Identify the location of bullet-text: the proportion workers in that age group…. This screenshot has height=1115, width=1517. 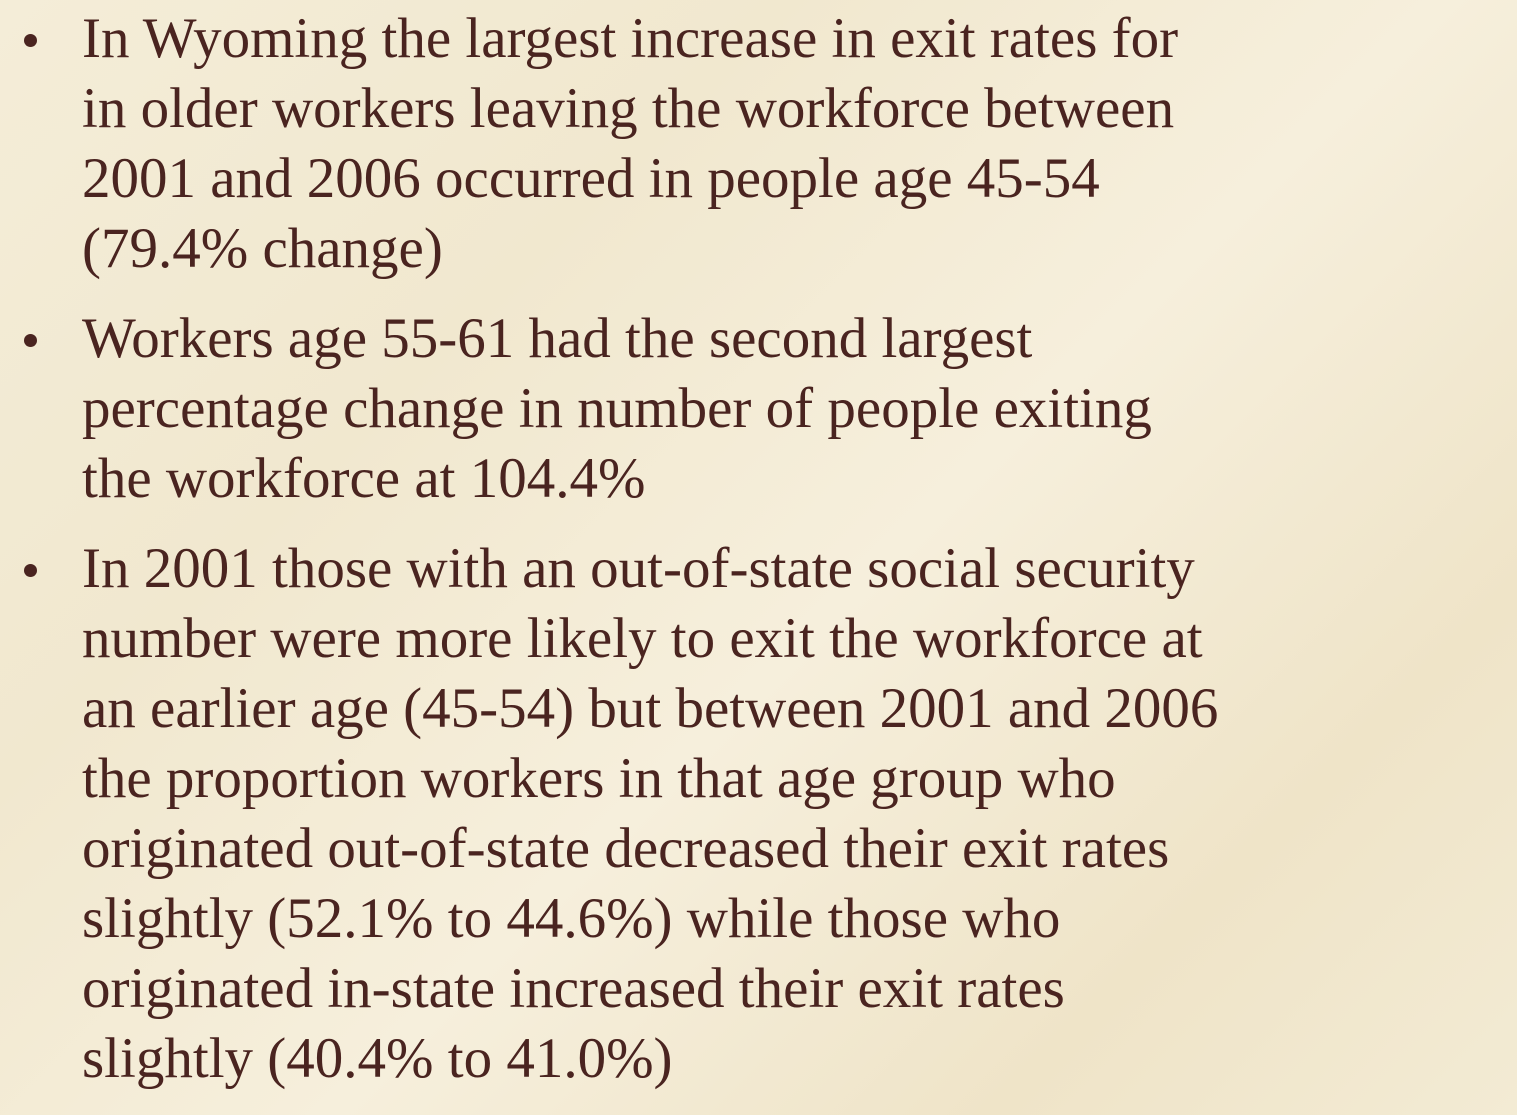
(599, 778).